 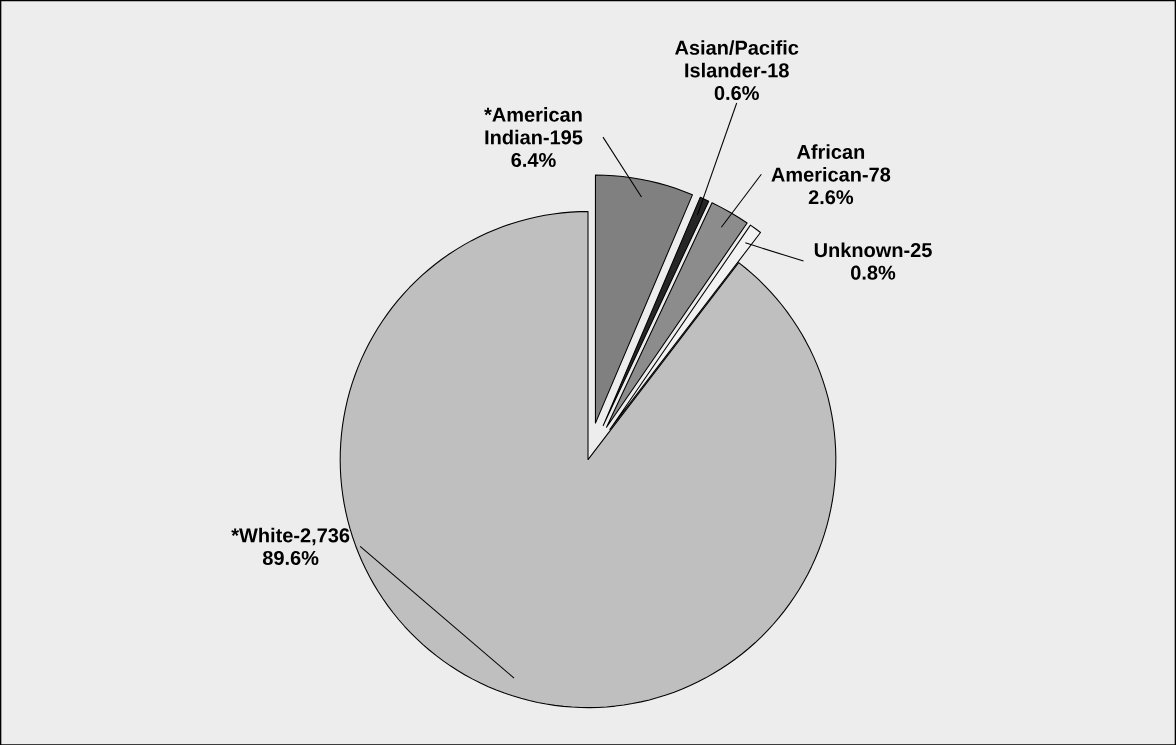 What do you see at coordinates (831, 163) in the screenshot?
I see `slice-label: African American-78` at bounding box center [831, 163].